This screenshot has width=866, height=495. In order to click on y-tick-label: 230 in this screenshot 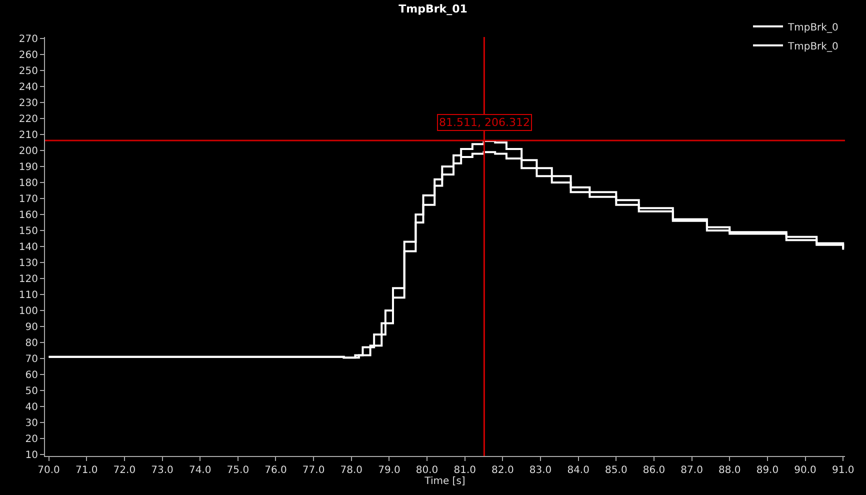, I will do `click(28, 104)`.